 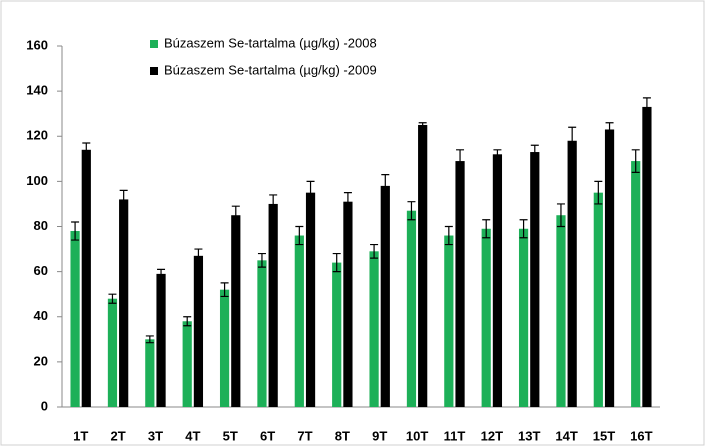 What do you see at coordinates (379, 435) in the screenshot?
I see `x-tick-label: 9T` at bounding box center [379, 435].